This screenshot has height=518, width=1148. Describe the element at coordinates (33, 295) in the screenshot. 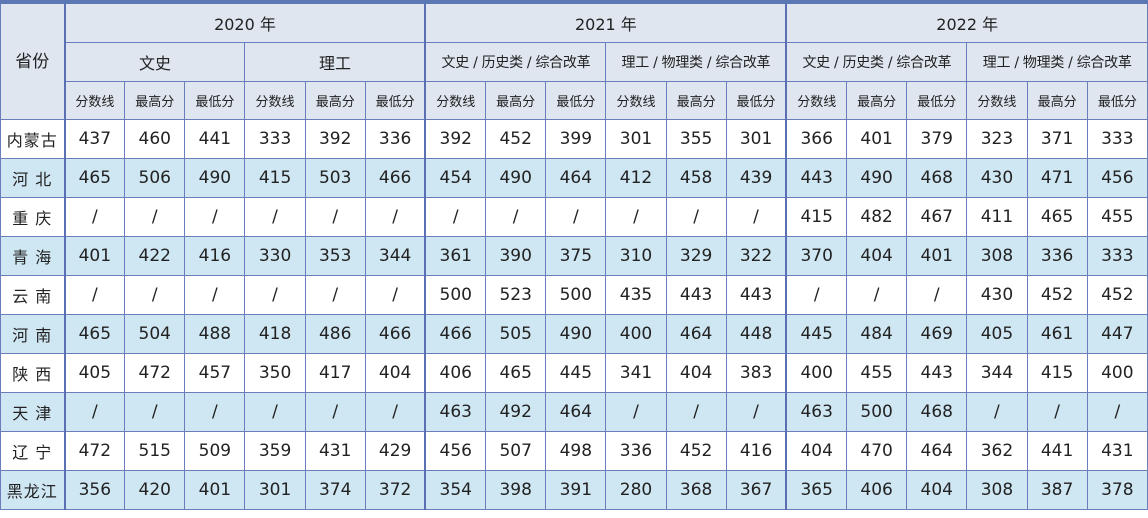

I see `province-cell: 云 南` at that location.